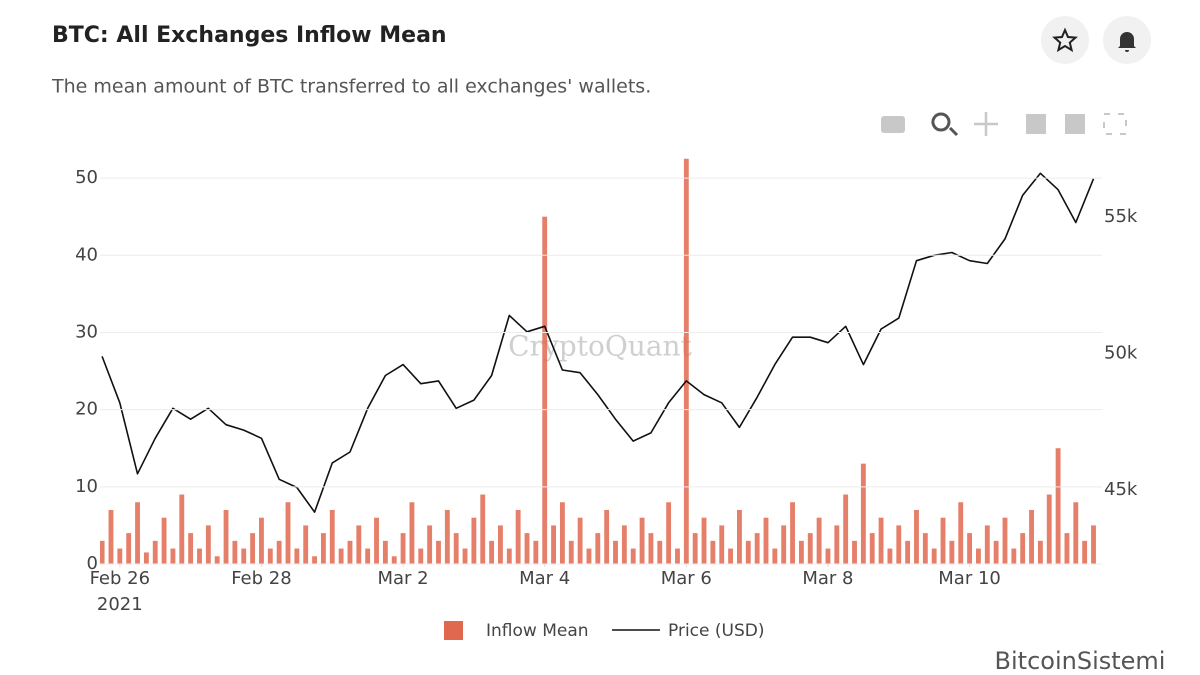  Describe the element at coordinates (1127, 40) in the screenshot. I see `alert-button` at that location.